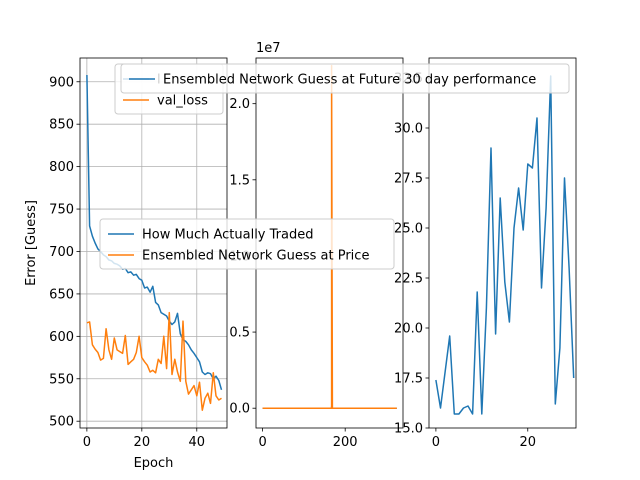 The height and width of the screenshot is (480, 640). What do you see at coordinates (197, 442) in the screenshot?
I see `x-tick-label: 40` at bounding box center [197, 442].